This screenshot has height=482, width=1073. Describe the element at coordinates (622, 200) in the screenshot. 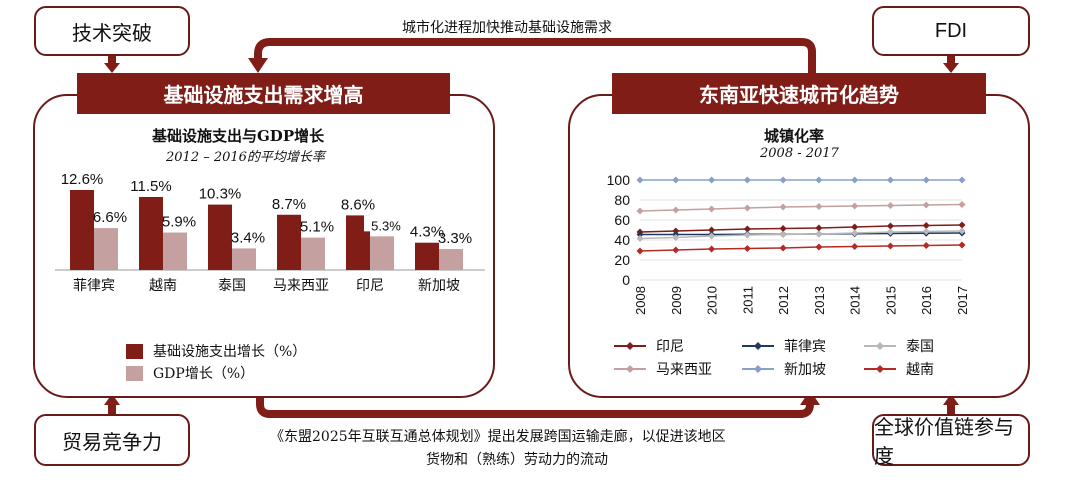

I see `line-chart-y-tick: 80` at that location.